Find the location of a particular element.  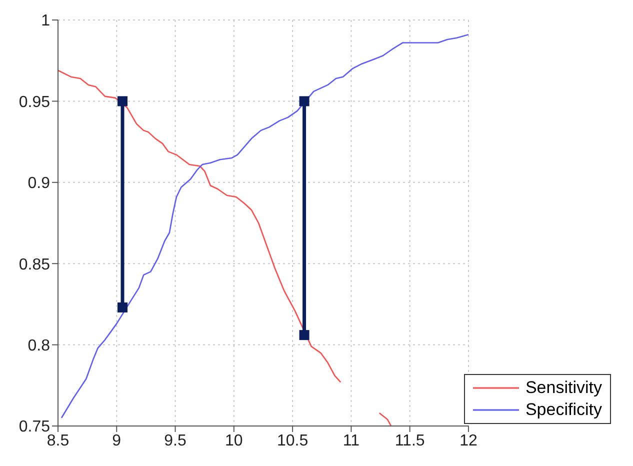

x-tick-label: 12 is located at coordinates (469, 441).